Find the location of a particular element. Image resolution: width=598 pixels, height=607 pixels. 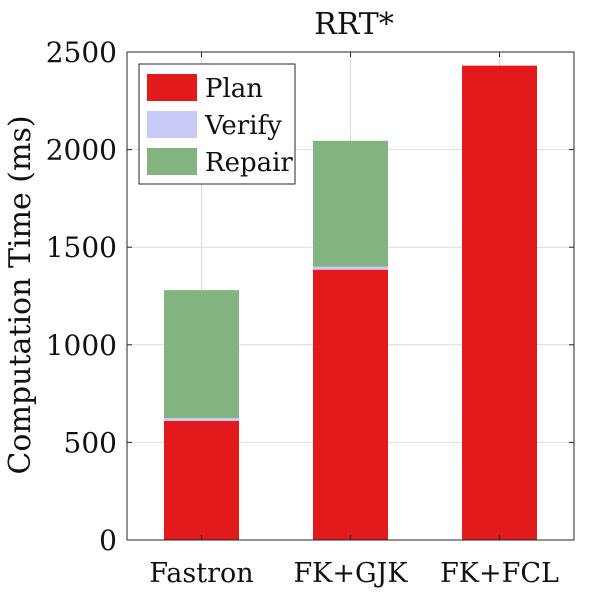

y-tick-label: 2500 is located at coordinates (81, 52).